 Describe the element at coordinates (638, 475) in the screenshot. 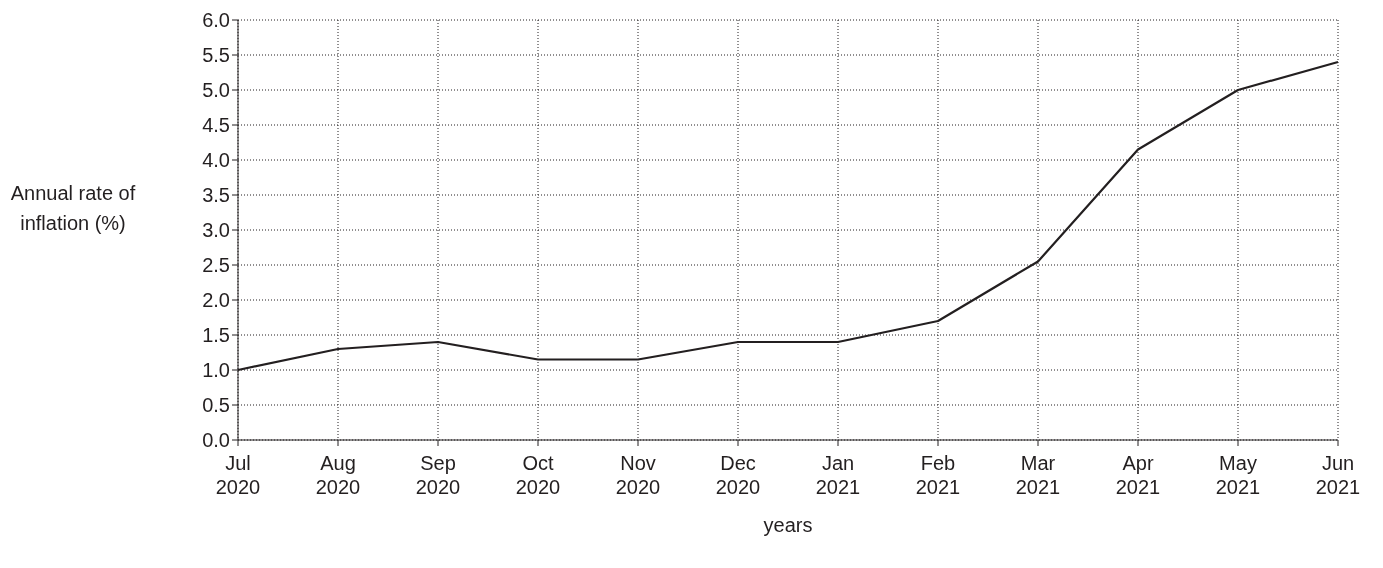

I see `x-tick-label: Nov 2020` at that location.